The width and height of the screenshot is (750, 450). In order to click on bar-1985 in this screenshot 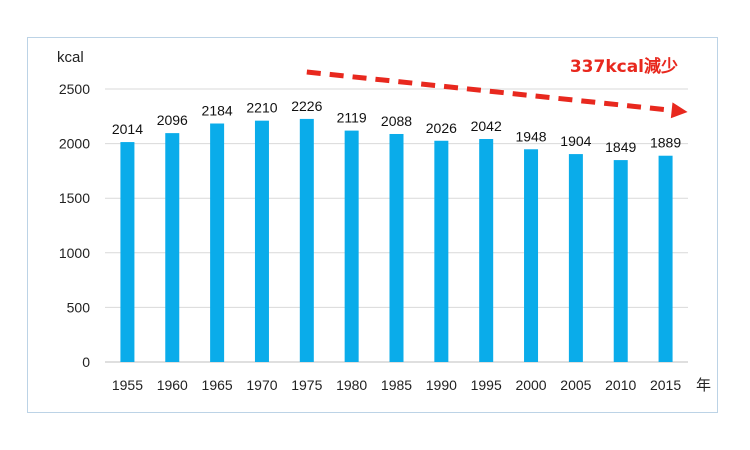, I will do `click(396, 247)`.